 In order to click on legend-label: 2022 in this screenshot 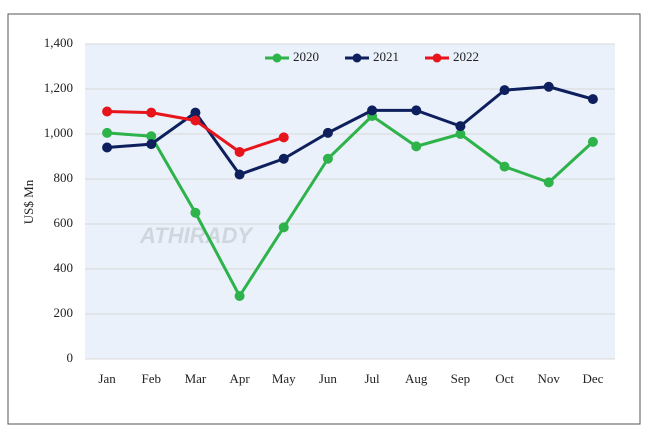, I will do `click(466, 56)`.